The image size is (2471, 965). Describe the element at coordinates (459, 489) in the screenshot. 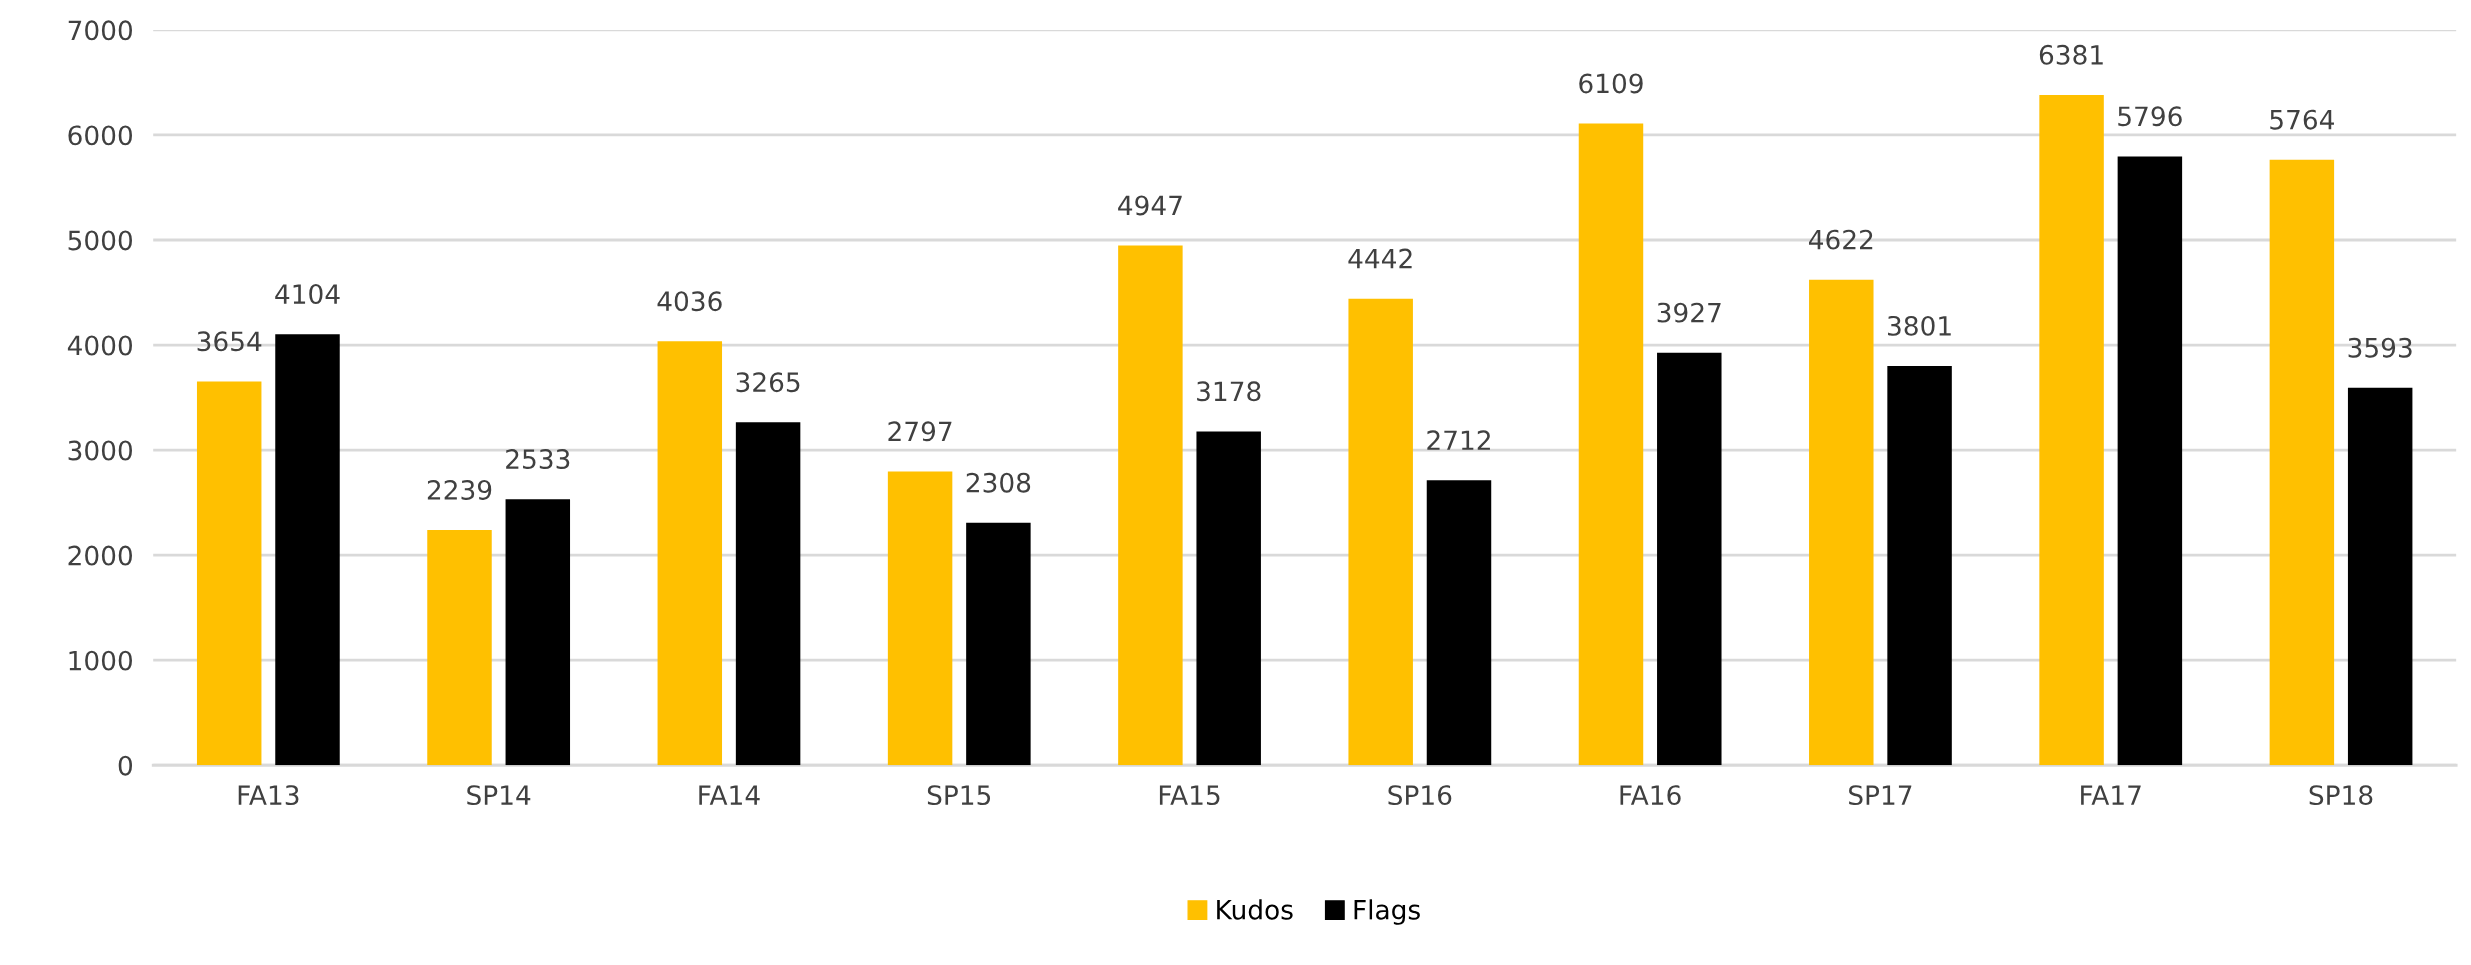

I see `data-label: 2239` at that location.